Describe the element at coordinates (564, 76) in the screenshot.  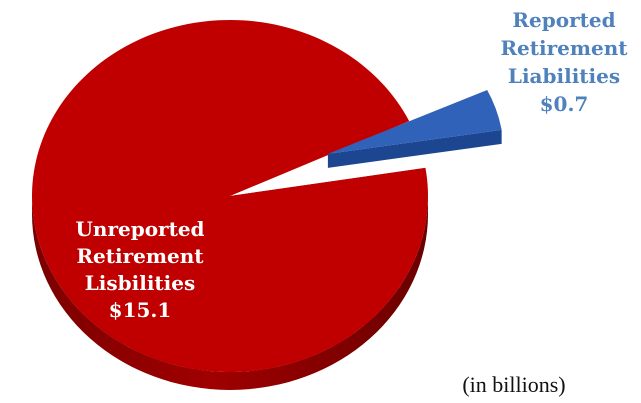
I see `label-line: Liabilities` at that location.